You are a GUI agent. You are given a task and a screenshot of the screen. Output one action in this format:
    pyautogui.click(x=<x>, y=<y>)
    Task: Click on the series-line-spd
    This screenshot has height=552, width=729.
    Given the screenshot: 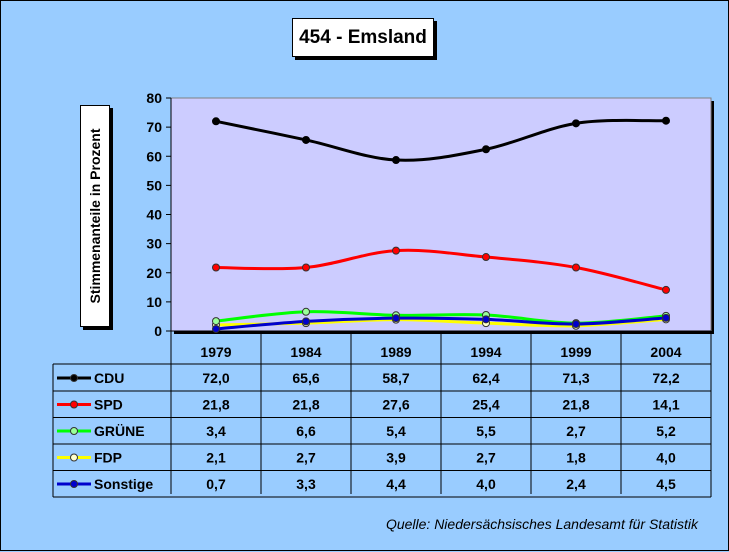 What is the action you would take?
    pyautogui.click(x=441, y=270)
    